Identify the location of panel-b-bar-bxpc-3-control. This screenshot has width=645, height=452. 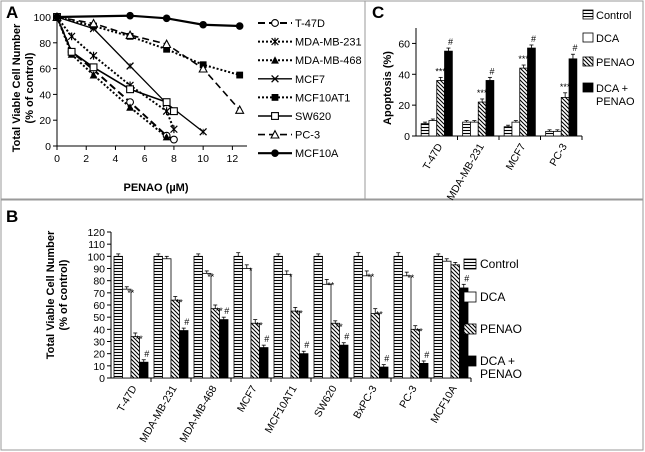
(358, 317).